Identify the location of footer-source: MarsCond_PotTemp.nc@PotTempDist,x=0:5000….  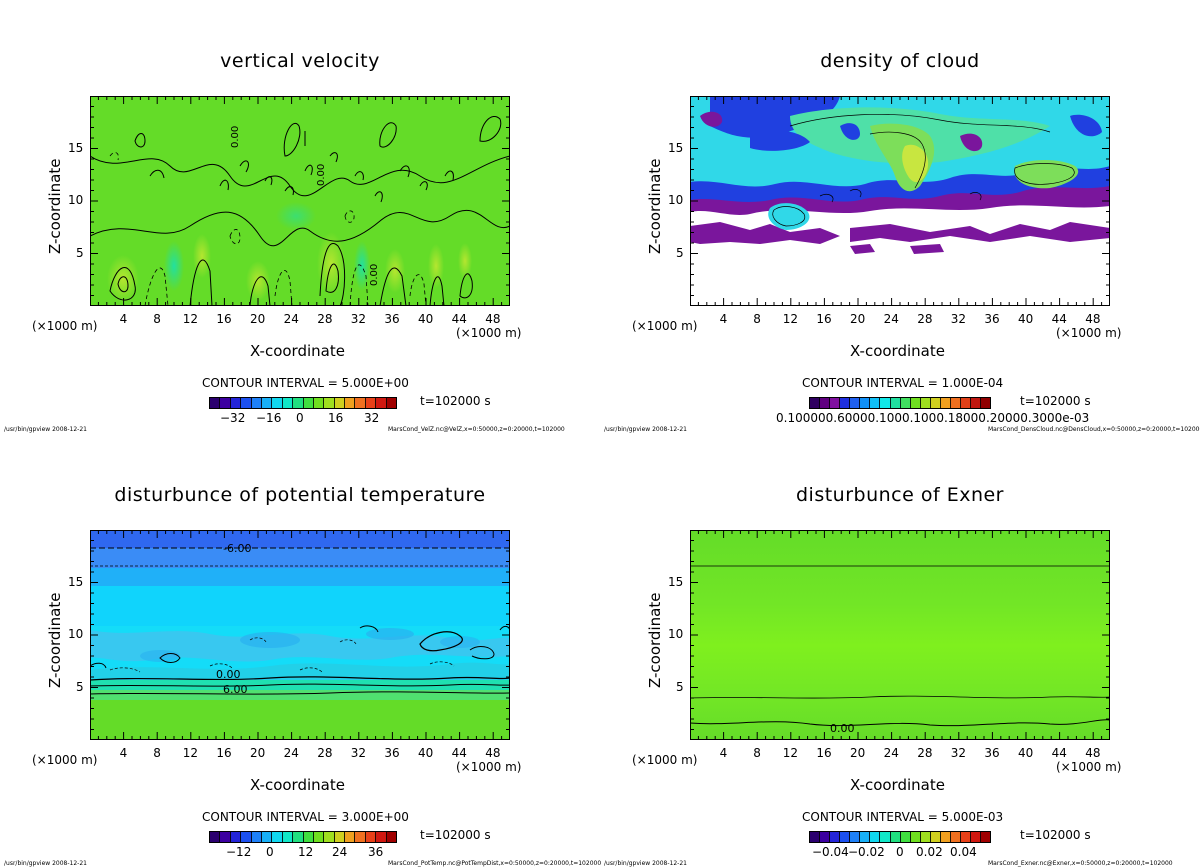
(495, 863).